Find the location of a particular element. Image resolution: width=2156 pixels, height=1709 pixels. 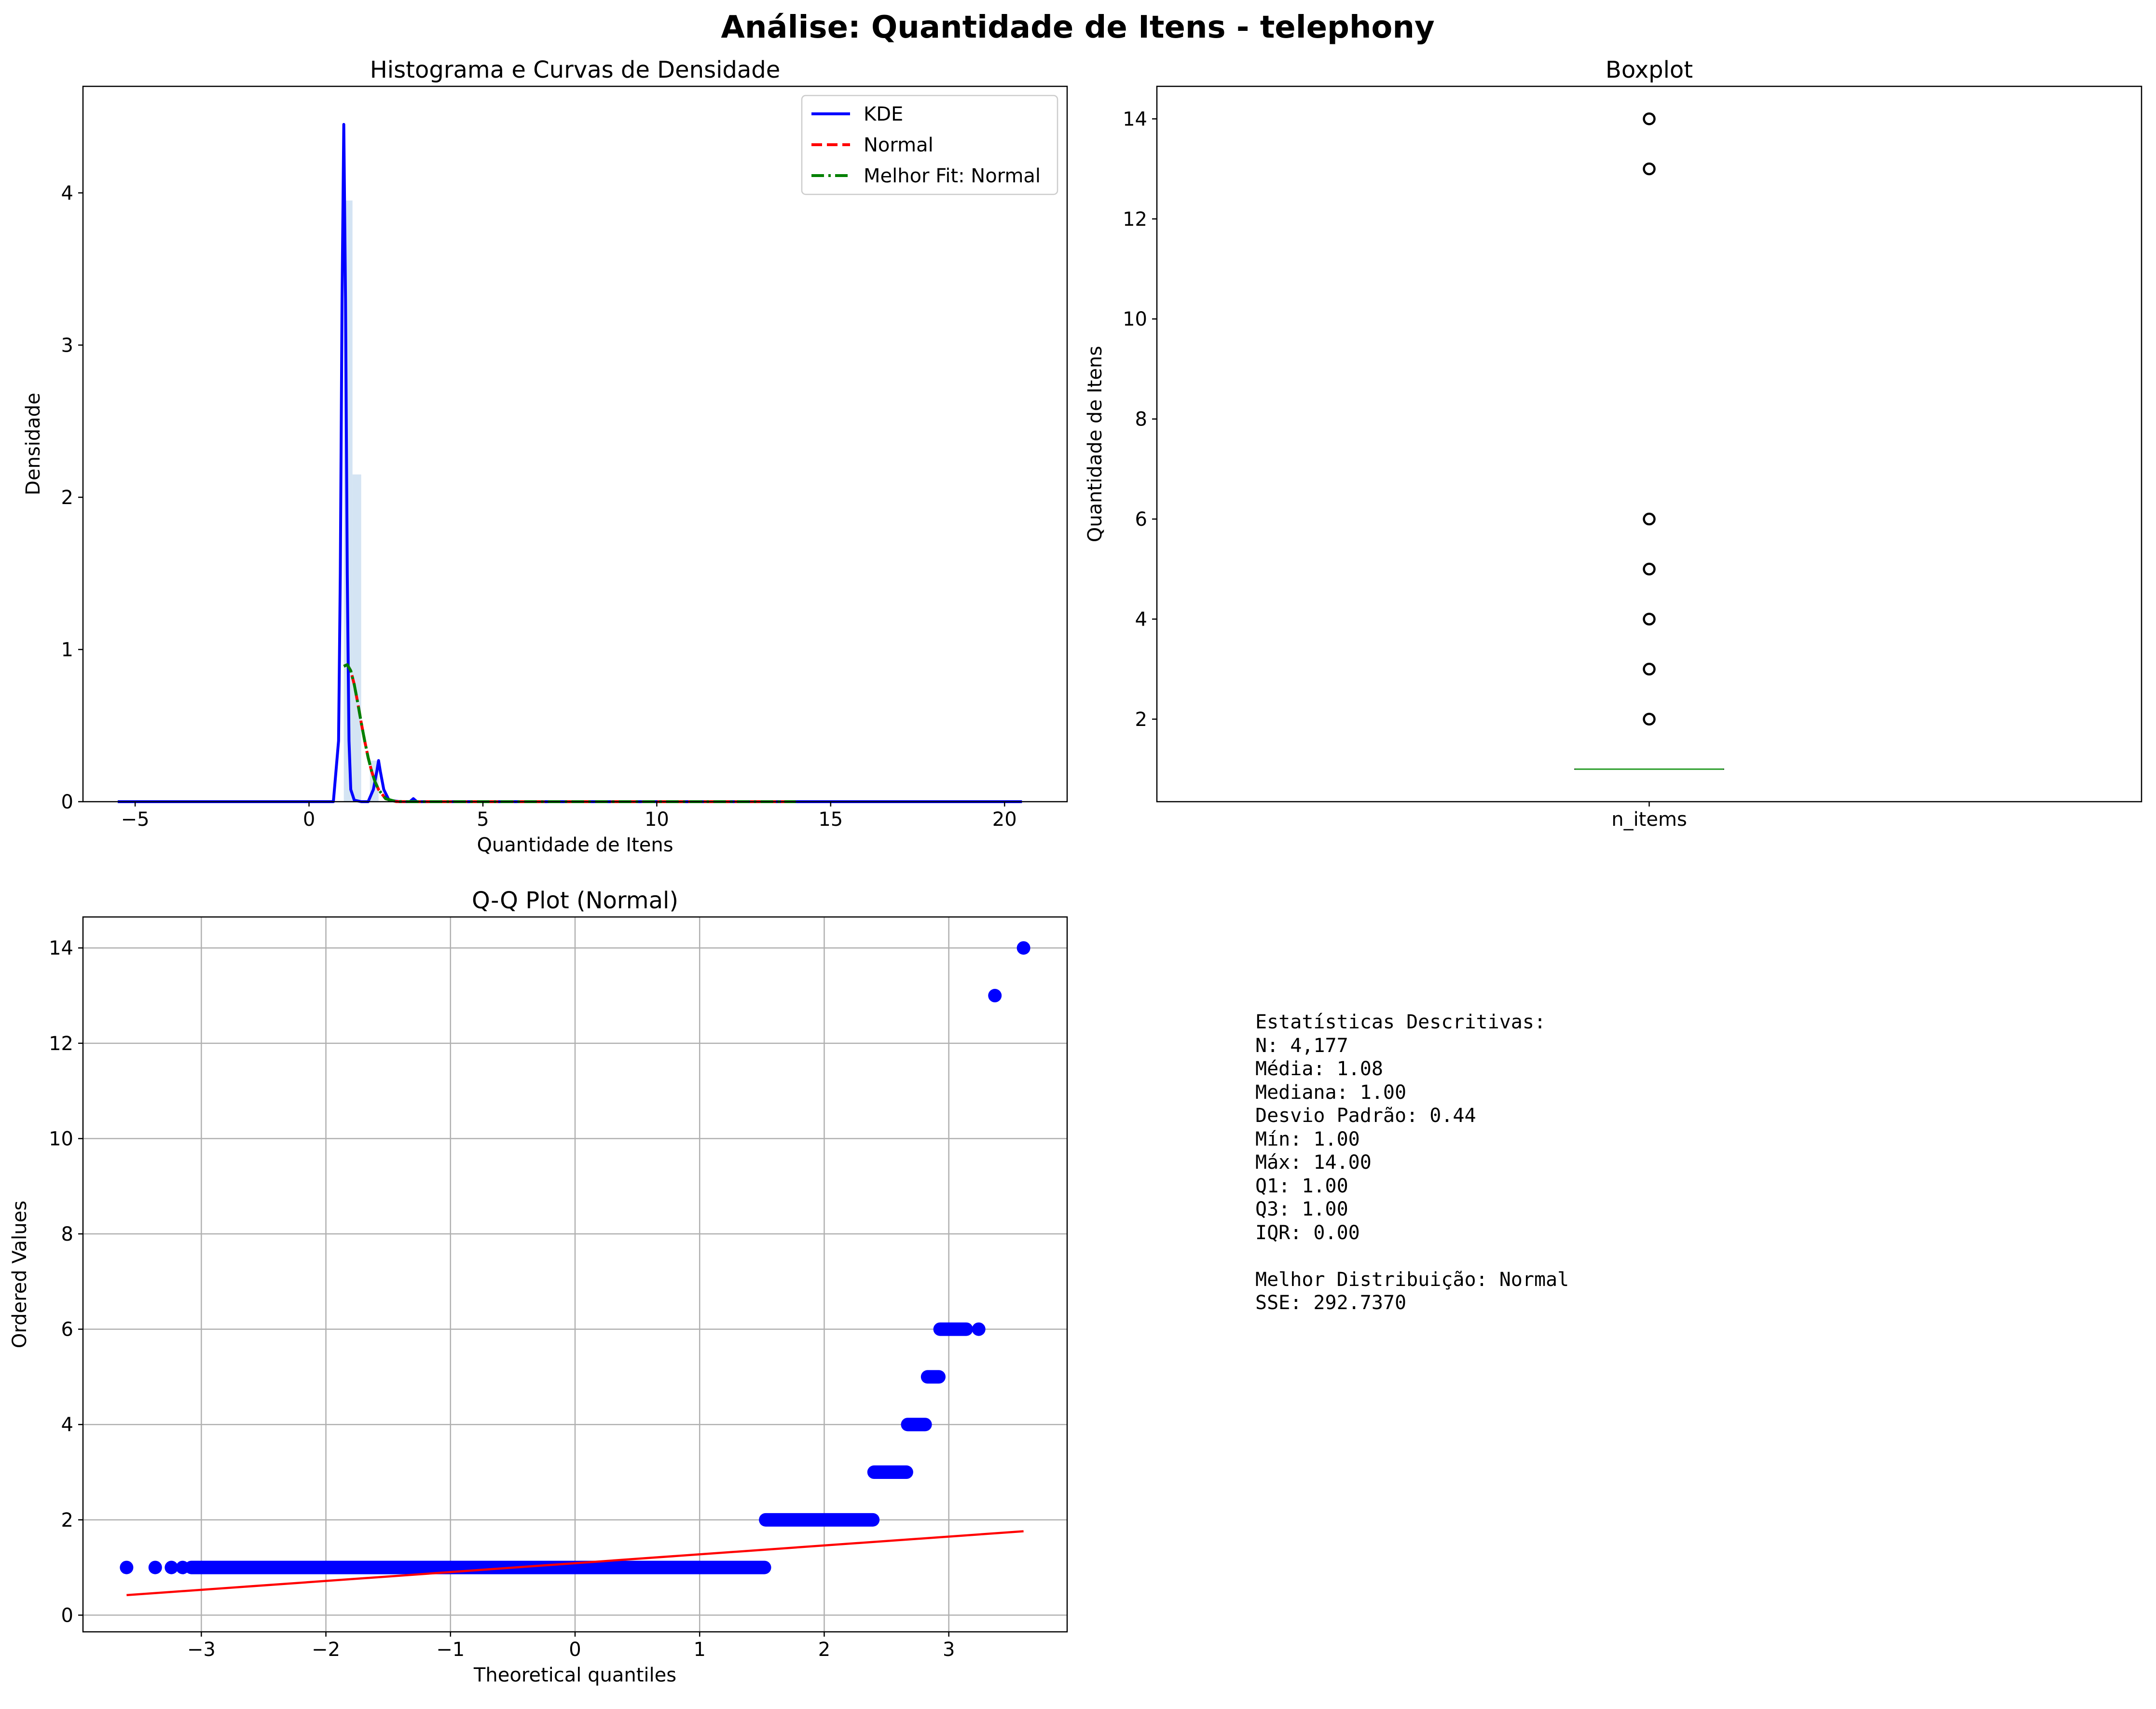

x-axis-label: Theoretical quantiles is located at coordinates (574, 1675).